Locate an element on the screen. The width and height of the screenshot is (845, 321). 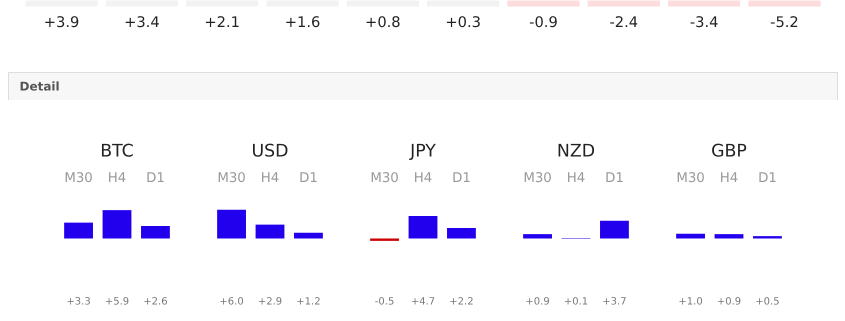
data-label: +1.6 is located at coordinates (302, 22).